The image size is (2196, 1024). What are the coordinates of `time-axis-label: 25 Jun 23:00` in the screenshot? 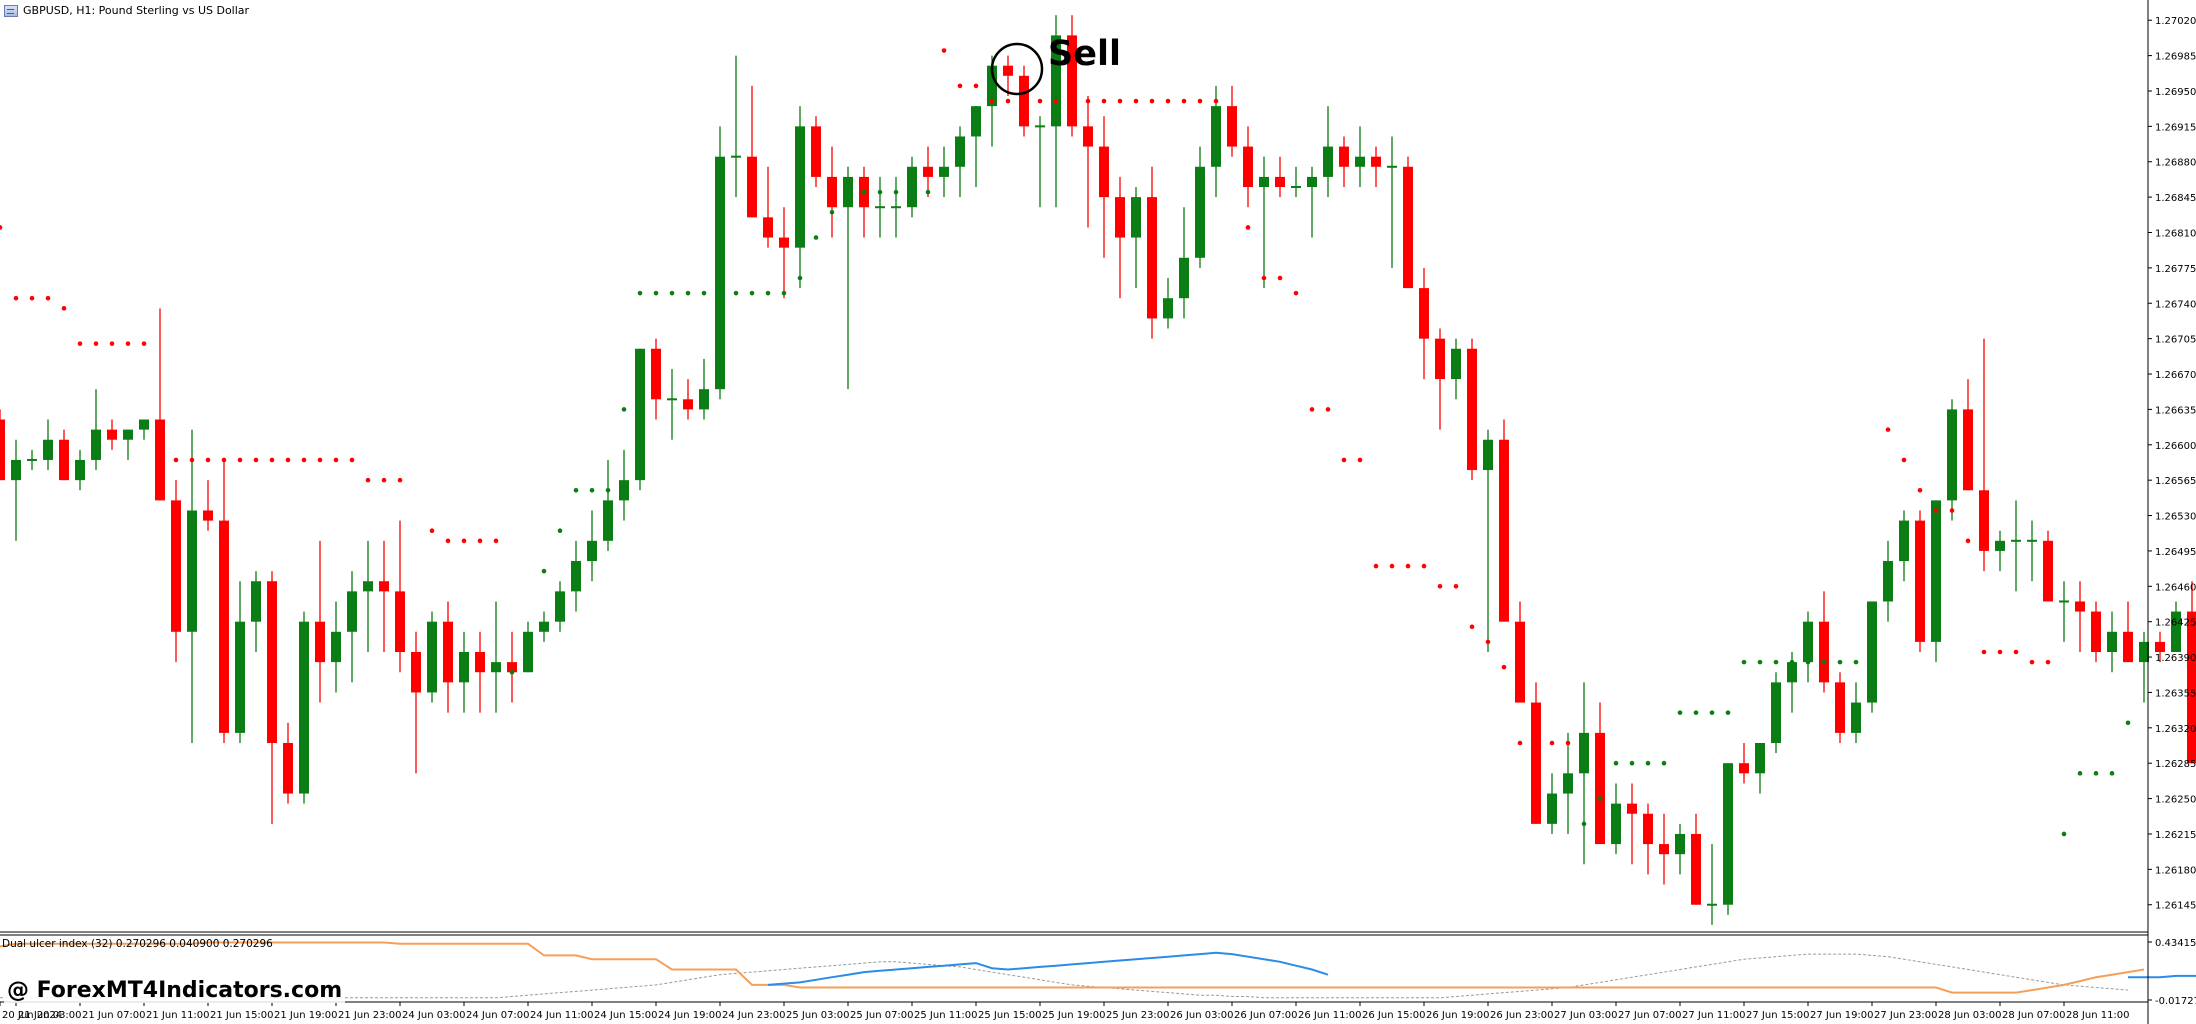 It's located at (1138, 1015).